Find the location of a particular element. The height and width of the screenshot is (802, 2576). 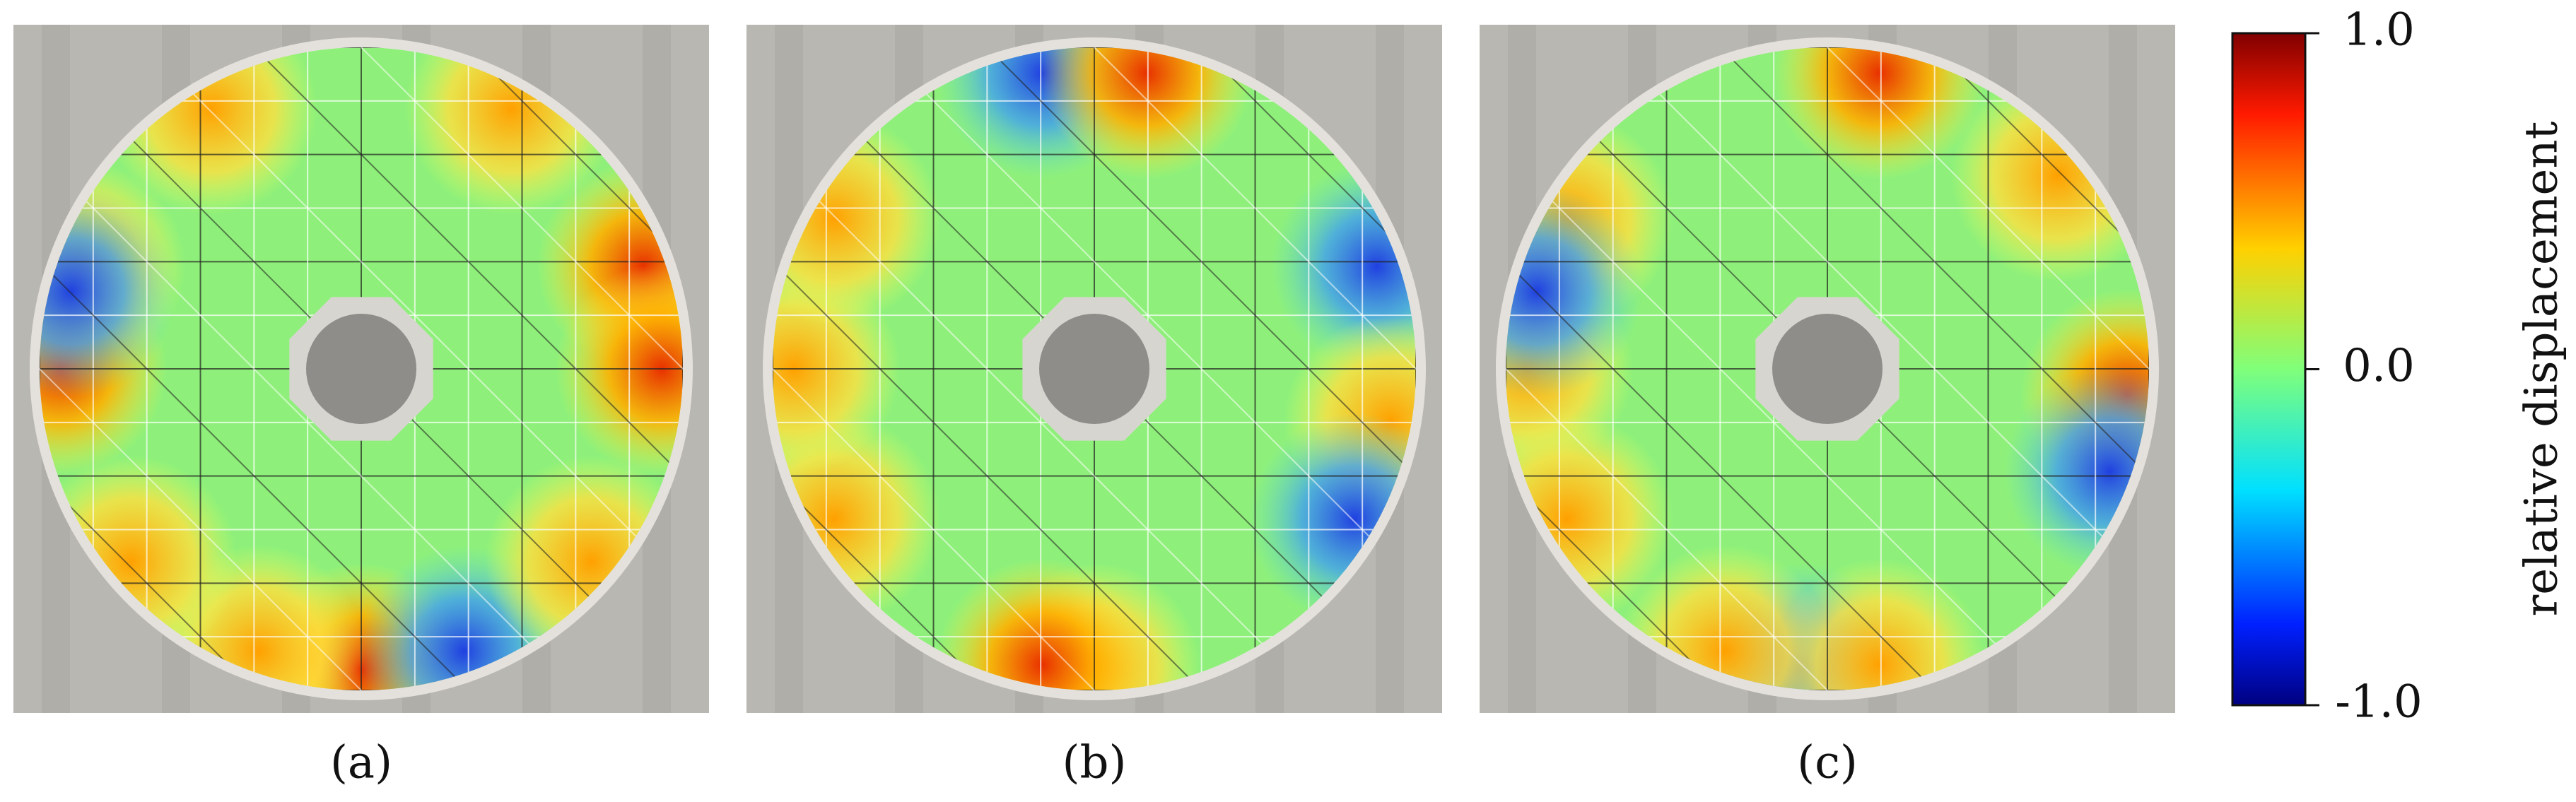

panel-label: (b) is located at coordinates (1094, 763).